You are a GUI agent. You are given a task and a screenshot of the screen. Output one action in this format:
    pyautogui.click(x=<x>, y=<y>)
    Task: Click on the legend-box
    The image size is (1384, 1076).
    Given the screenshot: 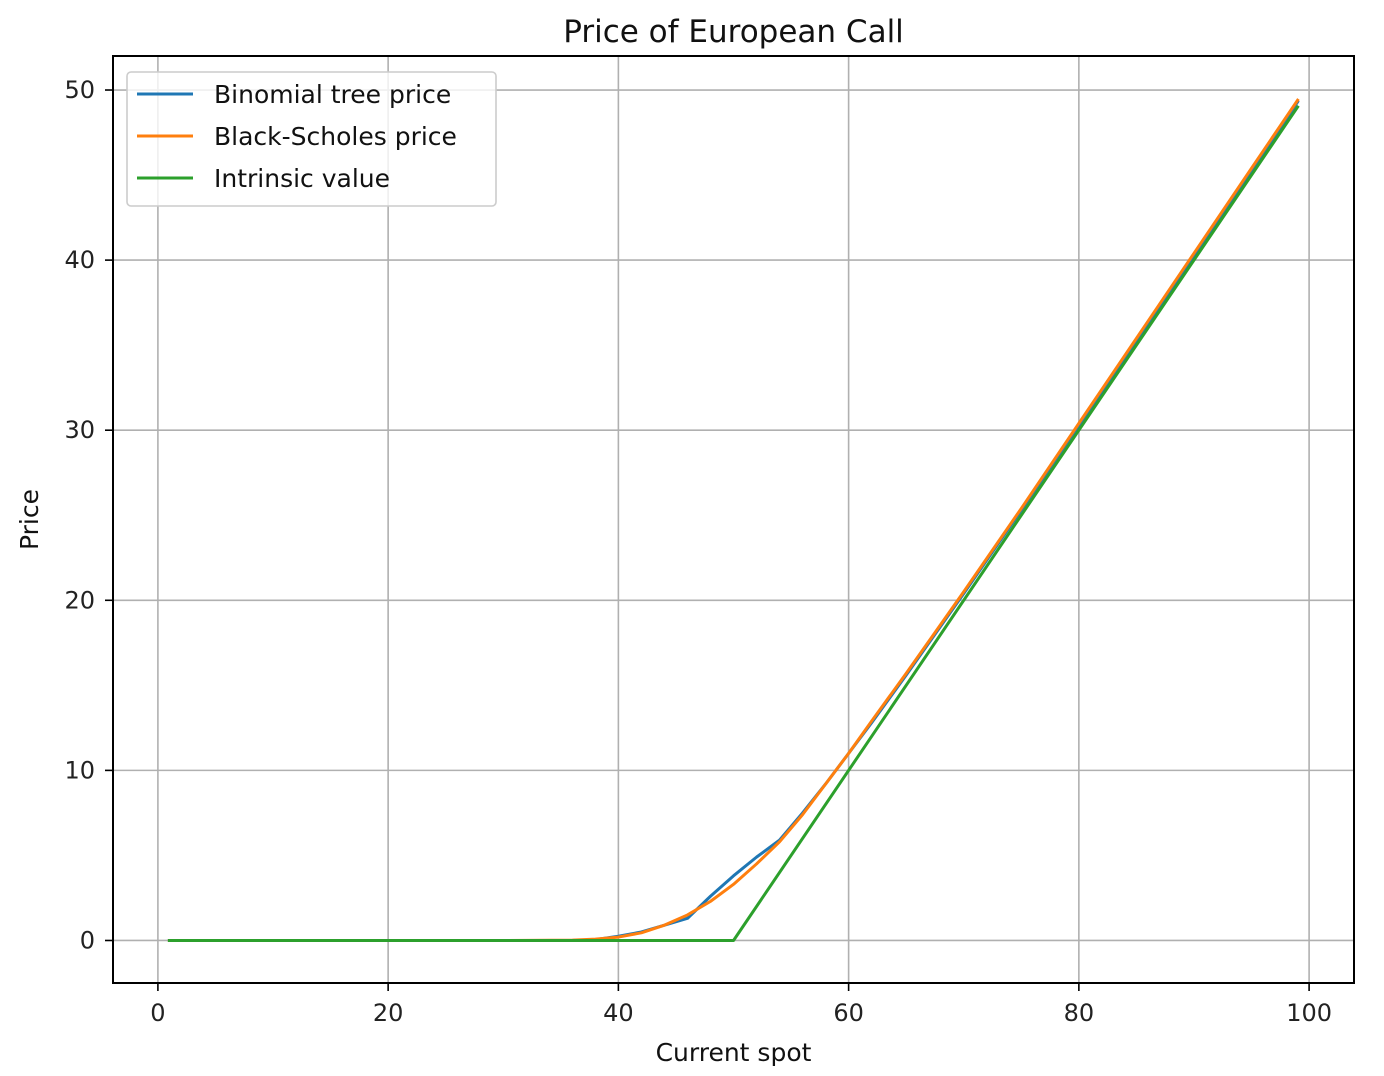 What is the action you would take?
    pyautogui.click(x=311, y=139)
    